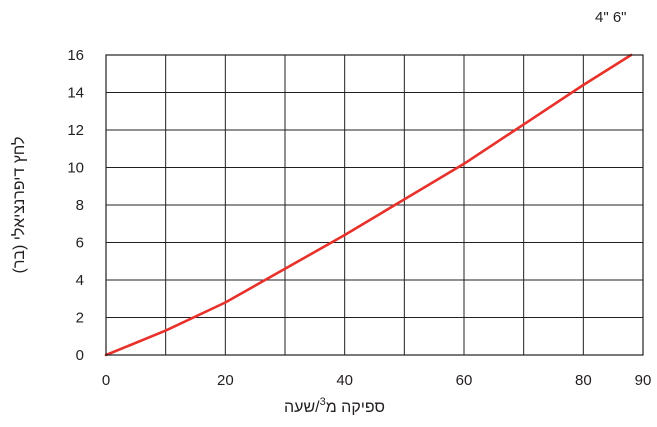 The image size is (657, 427). Describe the element at coordinates (80, 243) in the screenshot. I see `y-tick-label: 6` at that location.